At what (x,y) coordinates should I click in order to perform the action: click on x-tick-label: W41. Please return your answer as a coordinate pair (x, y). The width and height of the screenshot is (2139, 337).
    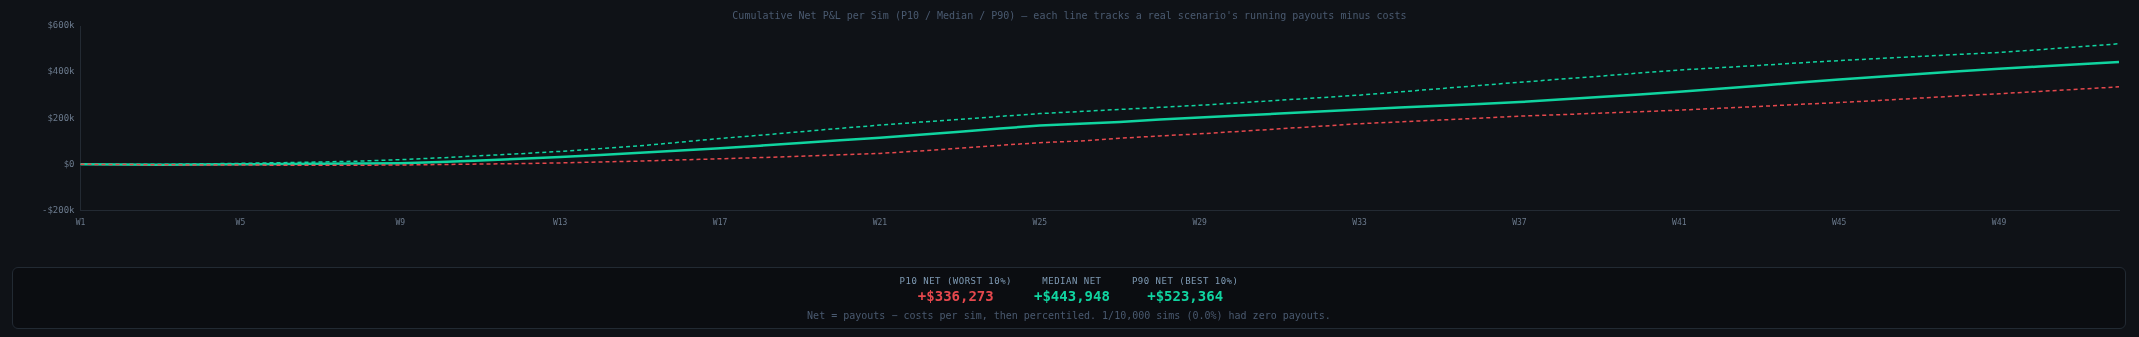
    Looking at the image, I should click on (1679, 223).